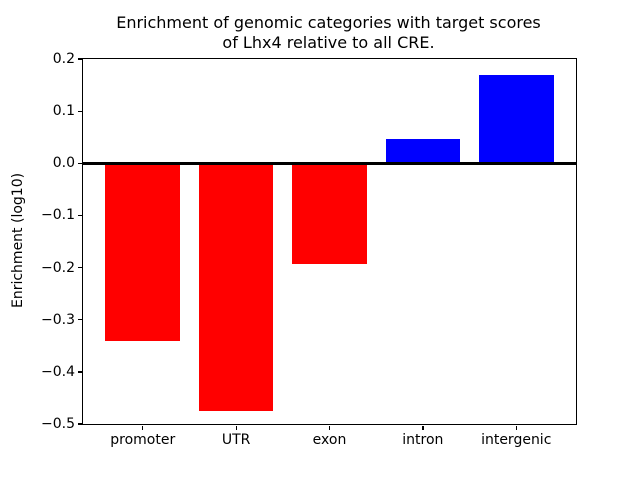 This screenshot has height=480, width=640. Describe the element at coordinates (329, 163) in the screenshot. I see `zero-line` at that location.